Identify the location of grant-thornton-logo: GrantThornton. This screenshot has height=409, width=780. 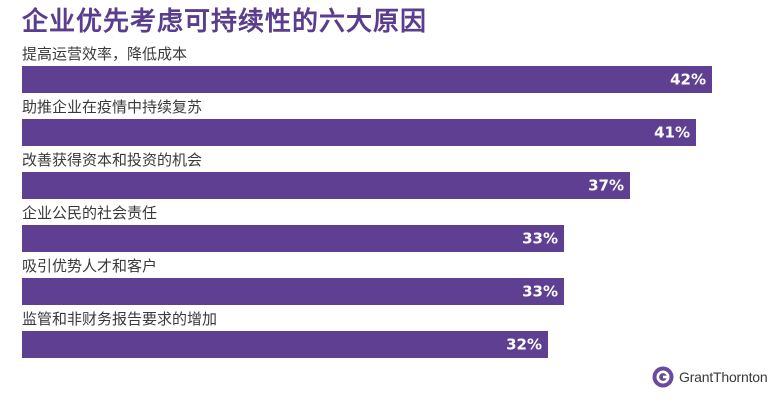
(710, 377).